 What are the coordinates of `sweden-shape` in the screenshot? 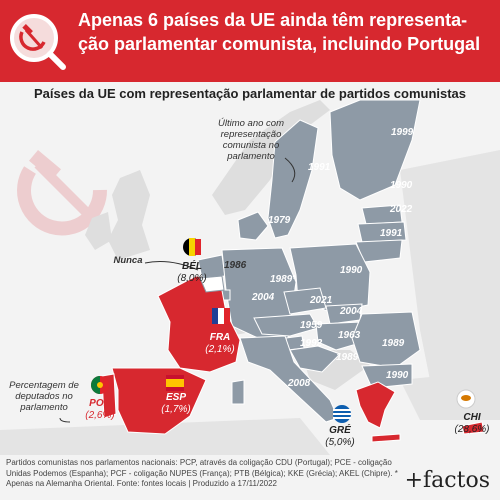 It's located at (293, 179).